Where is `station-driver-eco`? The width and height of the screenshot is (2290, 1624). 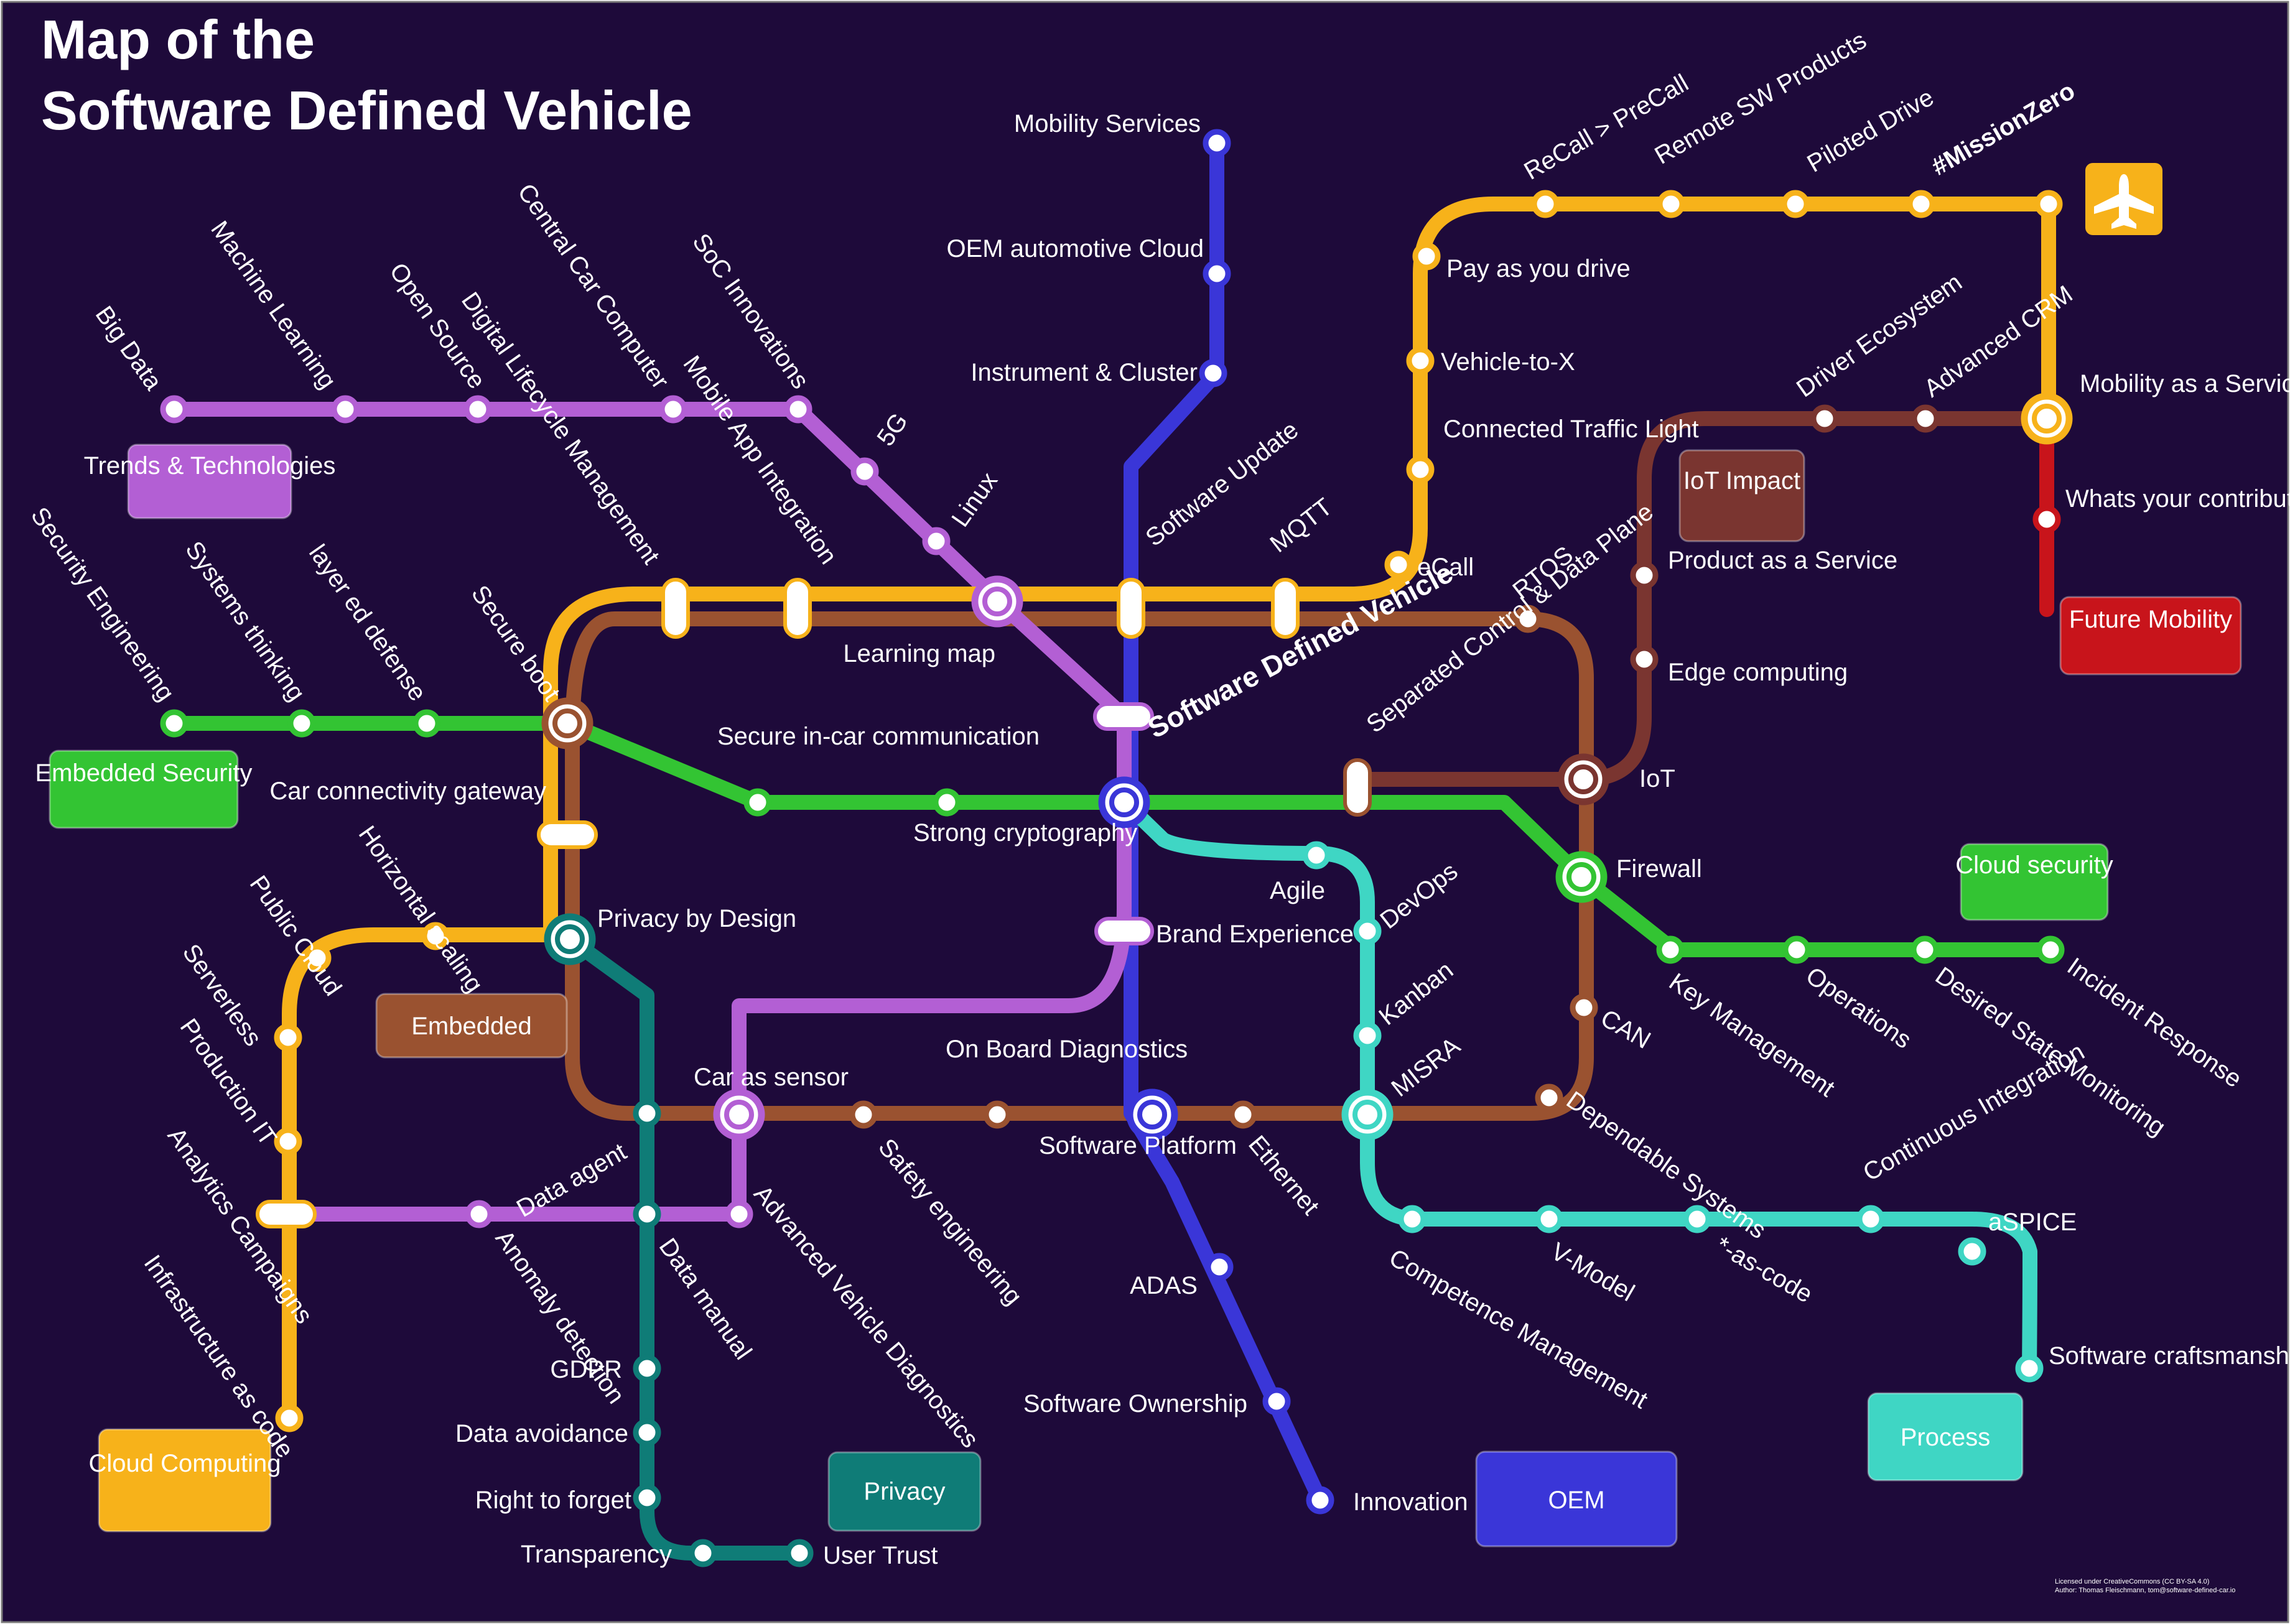 station-driver-eco is located at coordinates (1824, 418).